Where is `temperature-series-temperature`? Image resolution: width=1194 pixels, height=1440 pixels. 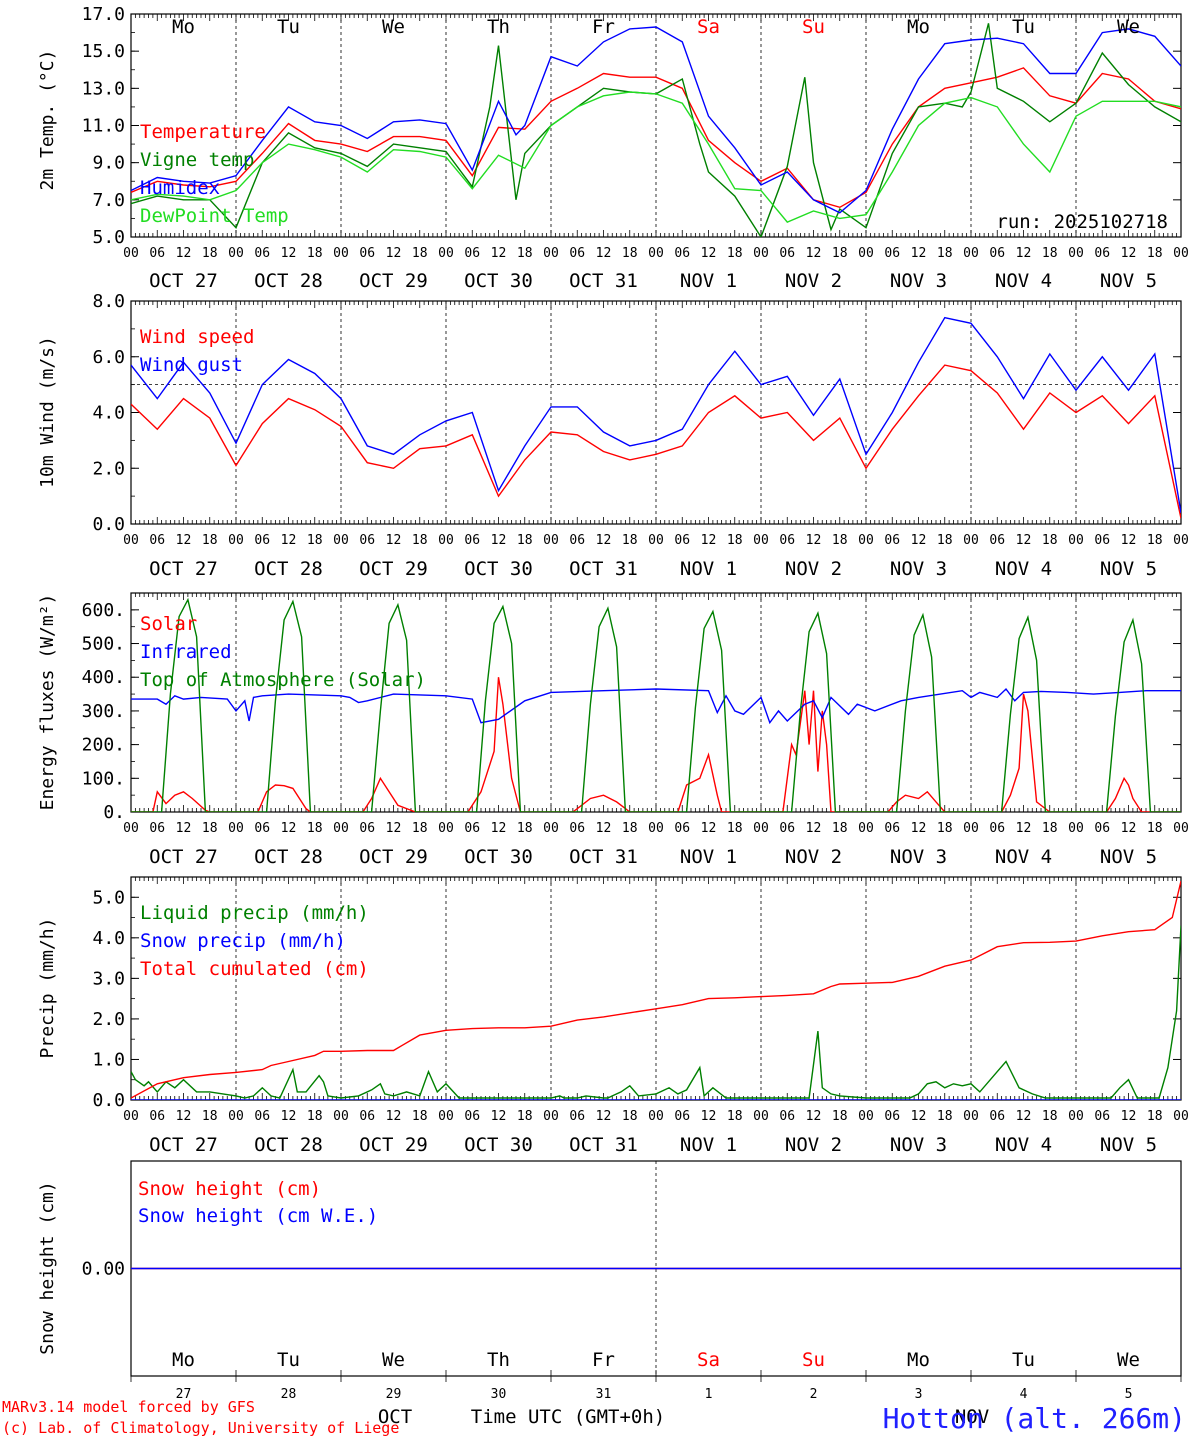 temperature-series-temperature is located at coordinates (656, 138).